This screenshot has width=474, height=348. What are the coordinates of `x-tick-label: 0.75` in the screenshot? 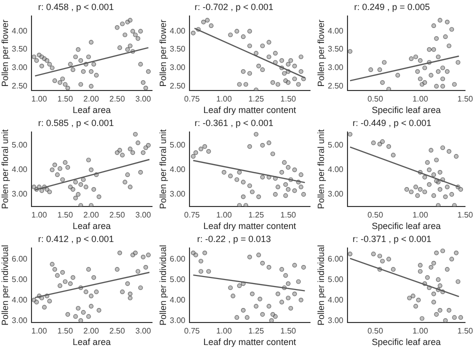 It's located at (192, 99).